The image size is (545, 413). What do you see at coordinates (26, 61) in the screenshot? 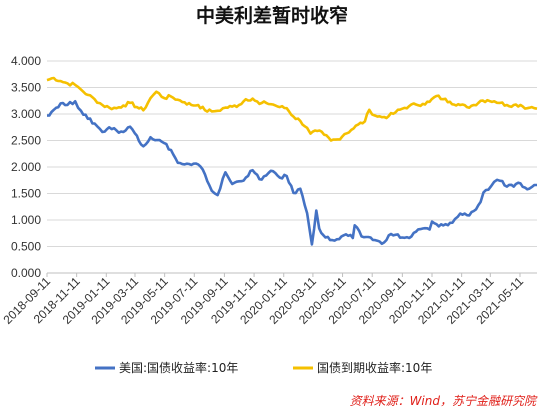
I see `y-tick-label: 4.000` at bounding box center [26, 61].